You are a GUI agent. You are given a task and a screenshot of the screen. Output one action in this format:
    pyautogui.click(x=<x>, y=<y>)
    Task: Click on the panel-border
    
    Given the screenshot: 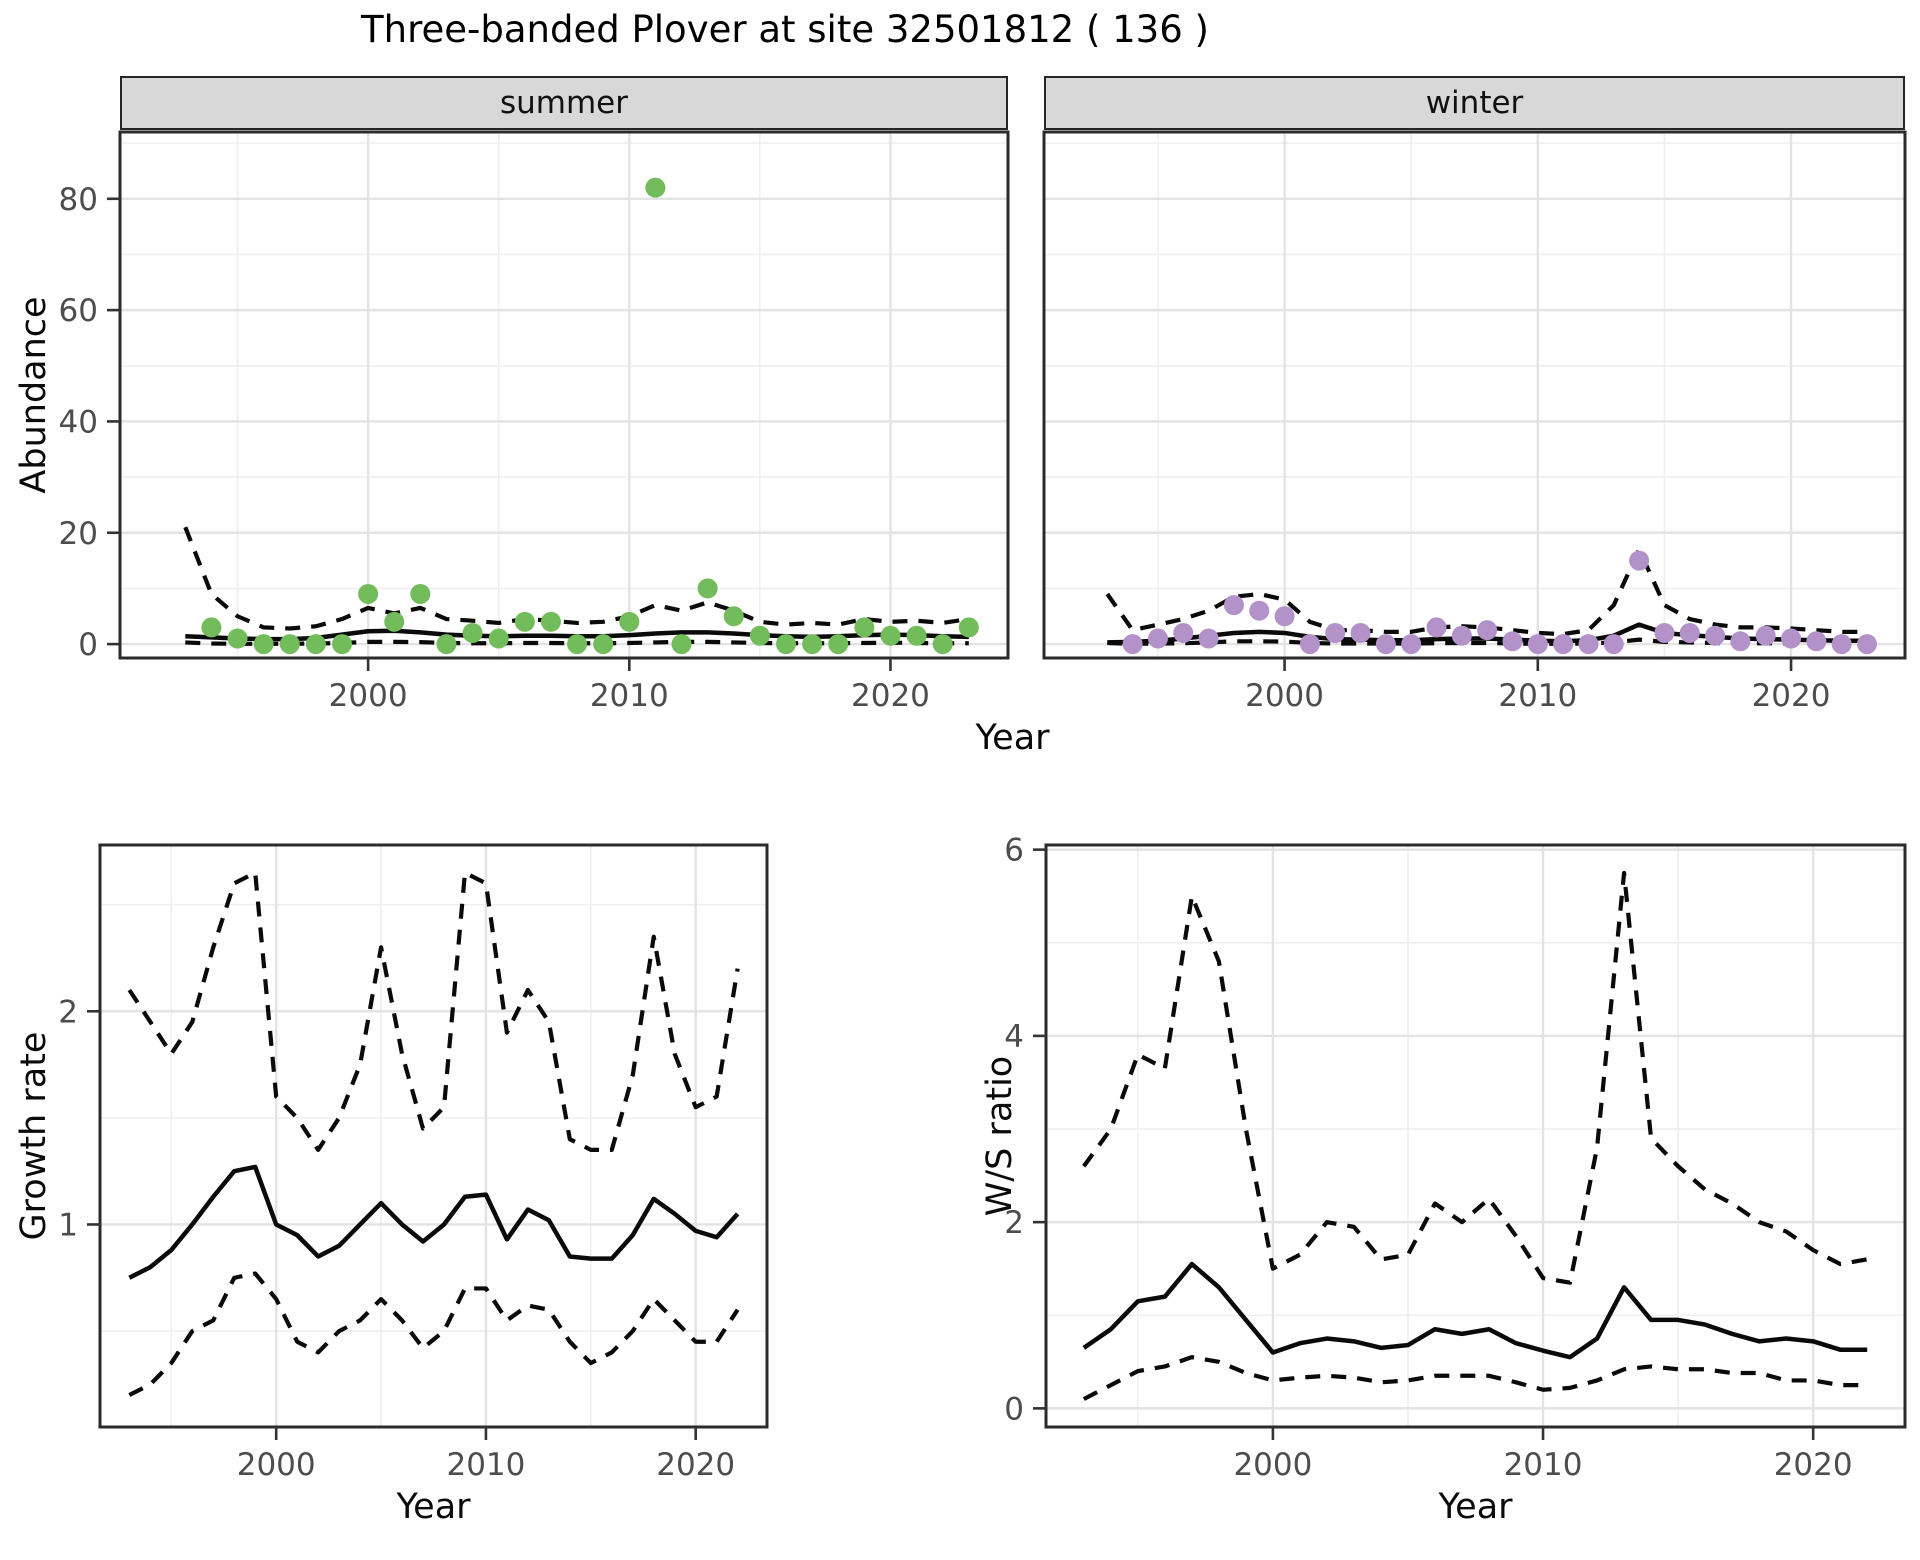 What is the action you would take?
    pyautogui.click(x=433, y=1136)
    